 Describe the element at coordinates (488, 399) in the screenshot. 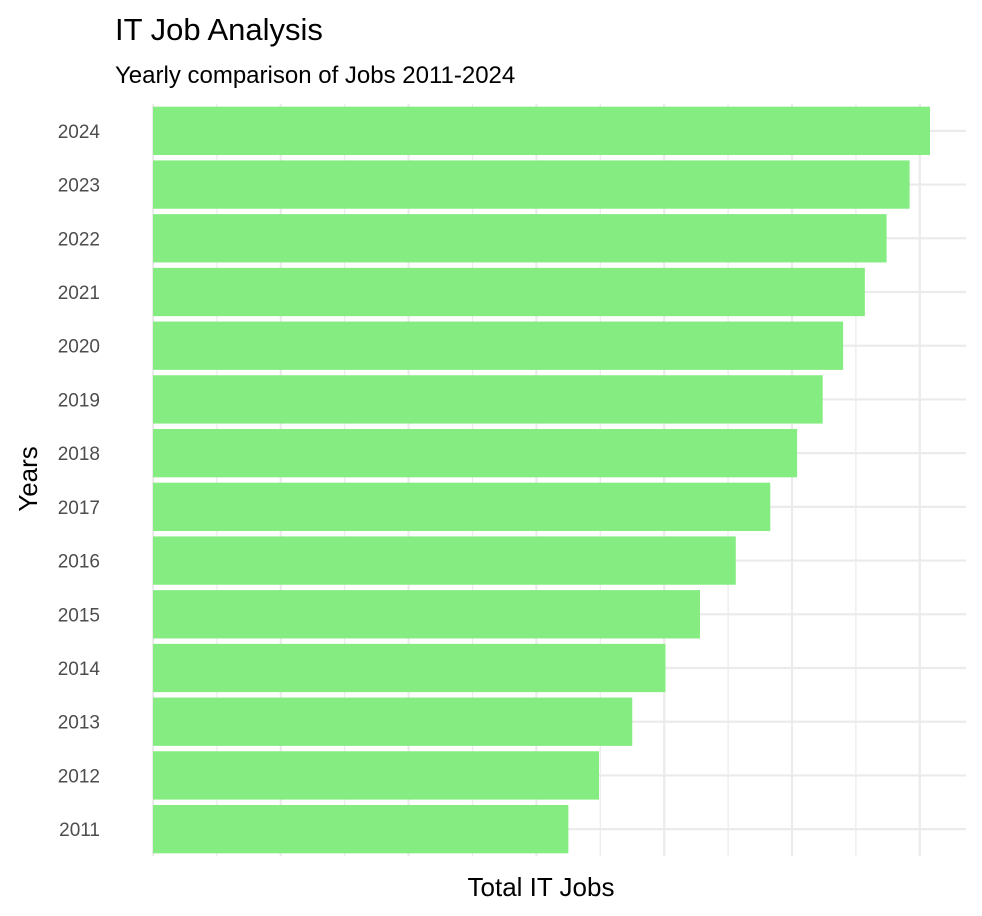

I see `bar-2019` at that location.